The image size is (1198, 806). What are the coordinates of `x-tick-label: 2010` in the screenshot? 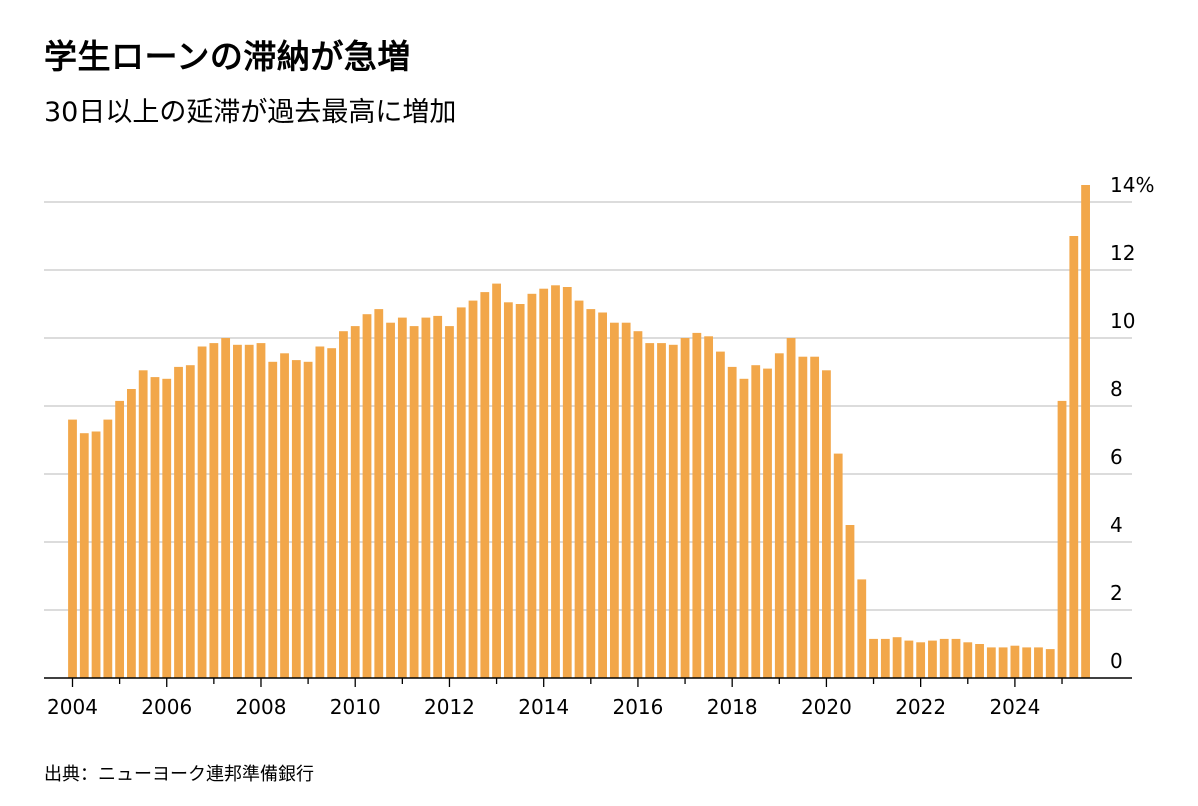 It's located at (355, 707).